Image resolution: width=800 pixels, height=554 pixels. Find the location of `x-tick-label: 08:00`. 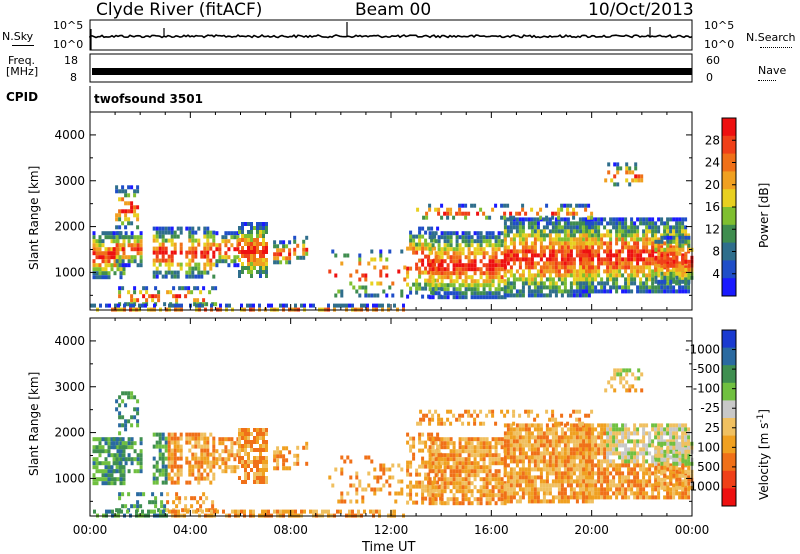

x-tick-label: 08:00 is located at coordinates (290, 530).